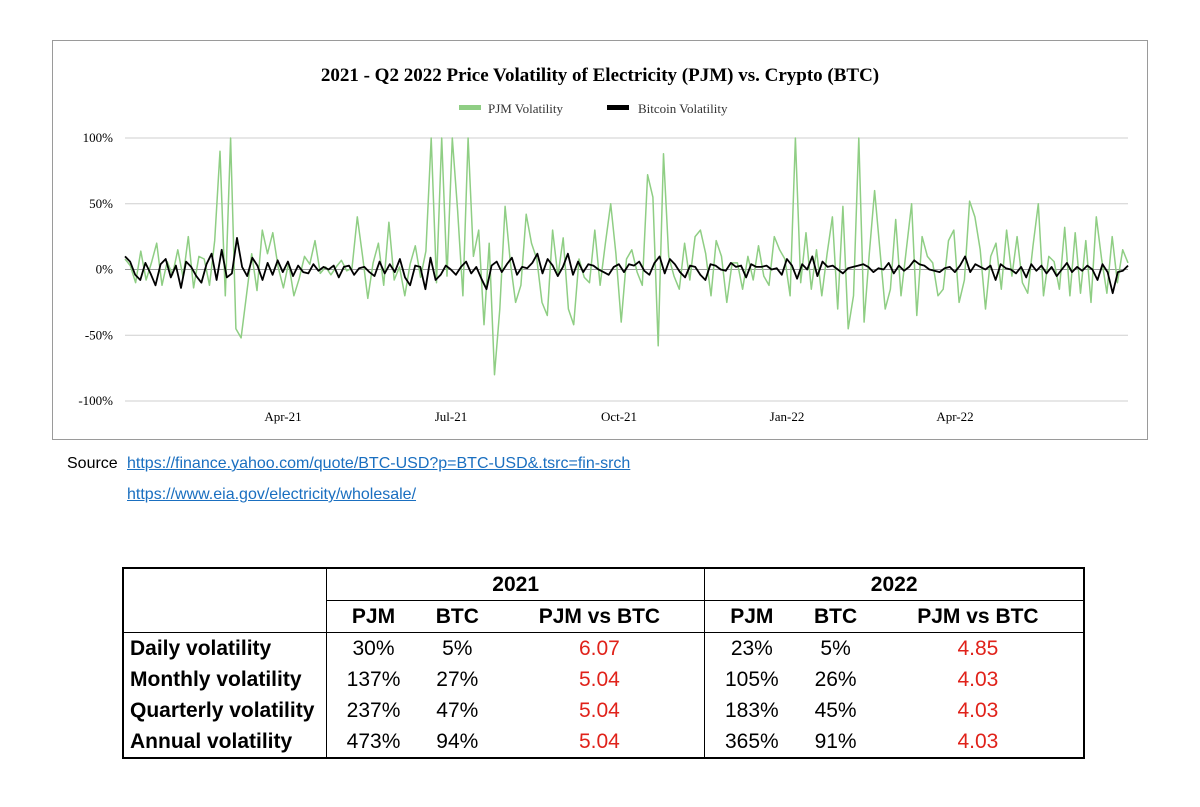 This screenshot has height=807, width=1200. I want to click on x-tick-label: Apr-21, so click(282, 416).